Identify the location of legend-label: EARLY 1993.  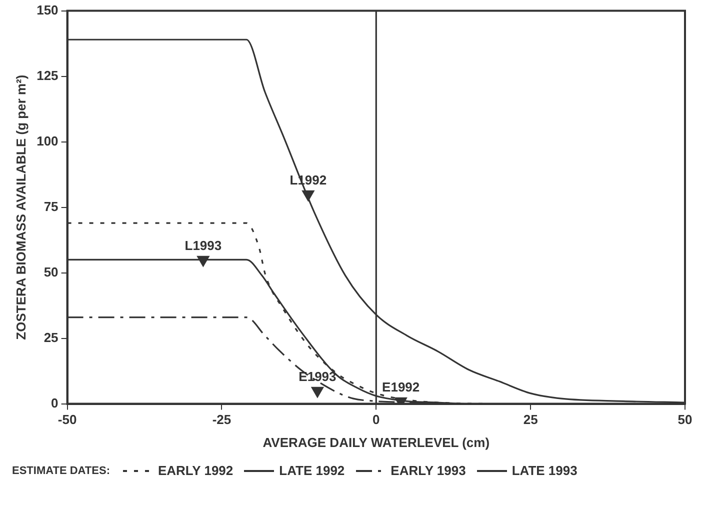
(428, 470).